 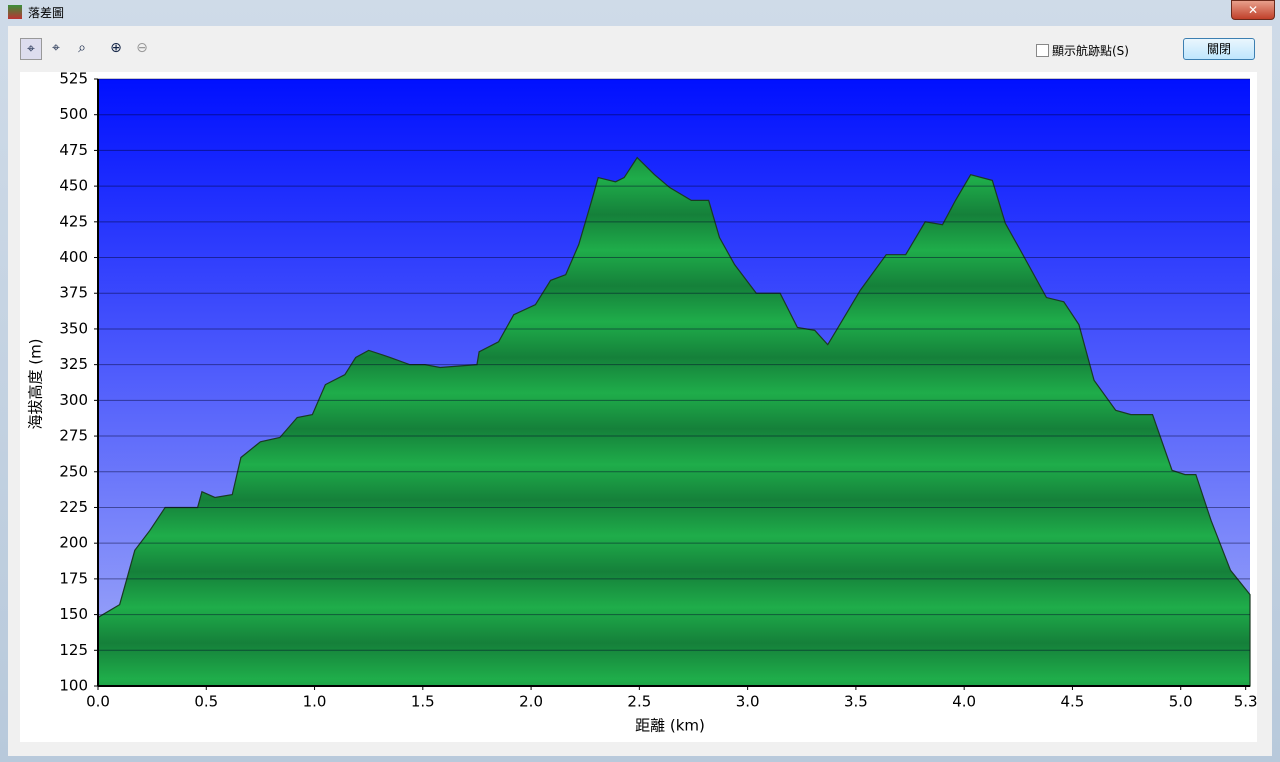 What do you see at coordinates (73, 543) in the screenshot?
I see `y-tick-label: 200` at bounding box center [73, 543].